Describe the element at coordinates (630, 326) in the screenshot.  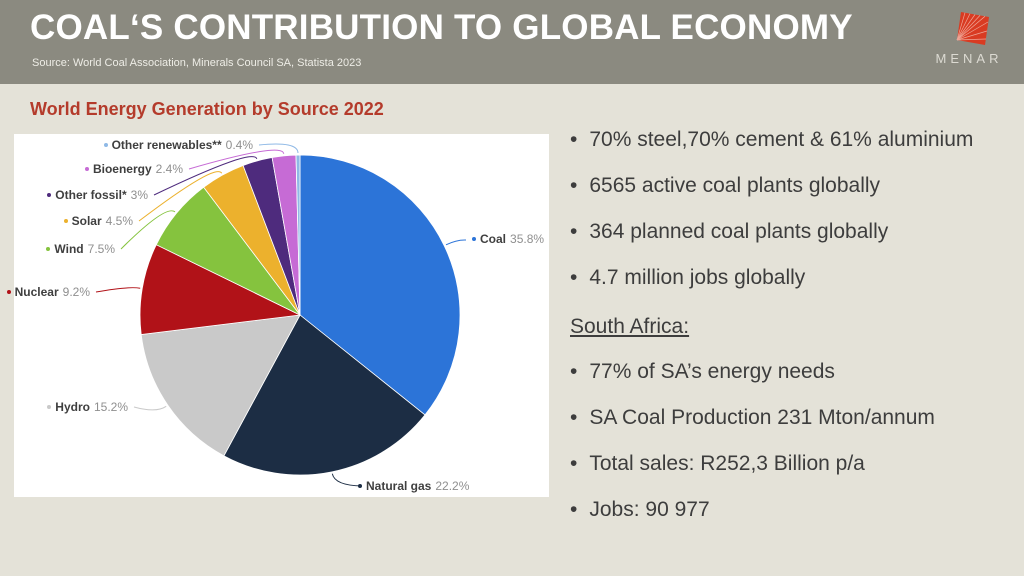
I see `south-africa-heading: South Africa:` at that location.